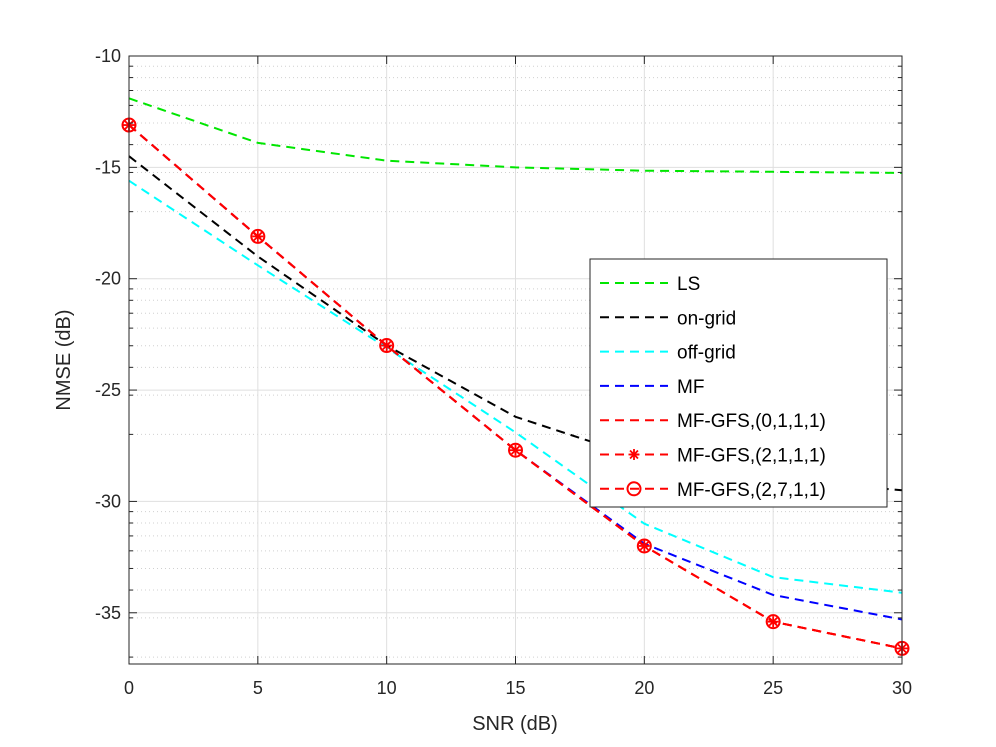 The width and height of the screenshot is (996, 747). I want to click on x-tick-labels: 0 5 10 15 20 25 30, so click(518, 688).